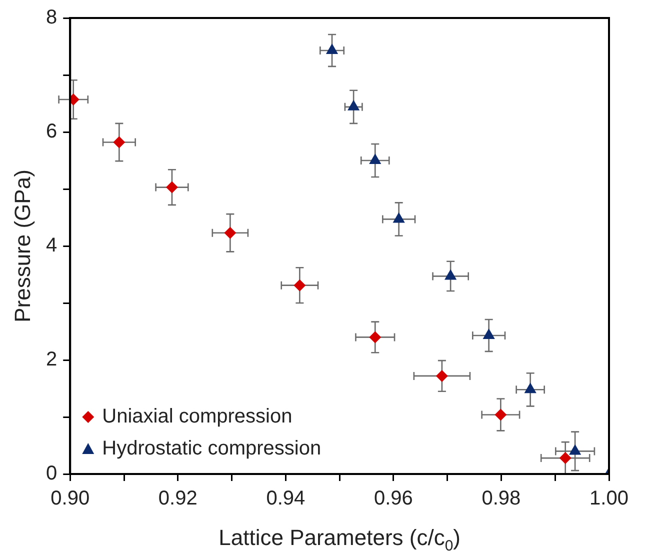  What do you see at coordinates (22, 246) in the screenshot?
I see `y-axis-title: Pressure (GPa)` at bounding box center [22, 246].